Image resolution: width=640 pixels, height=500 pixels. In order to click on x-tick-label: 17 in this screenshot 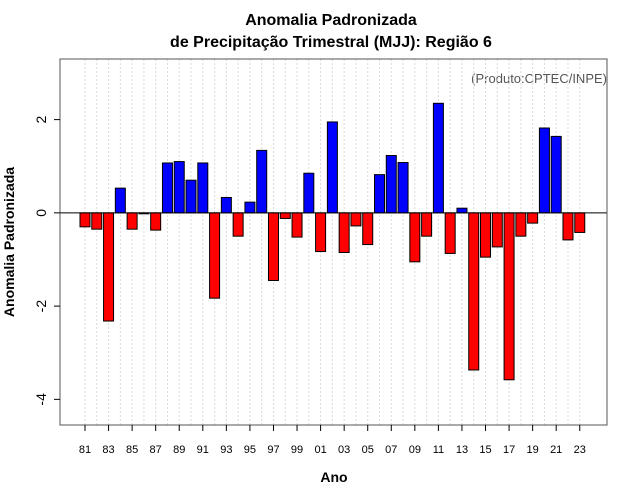, I will do `click(509, 450)`.